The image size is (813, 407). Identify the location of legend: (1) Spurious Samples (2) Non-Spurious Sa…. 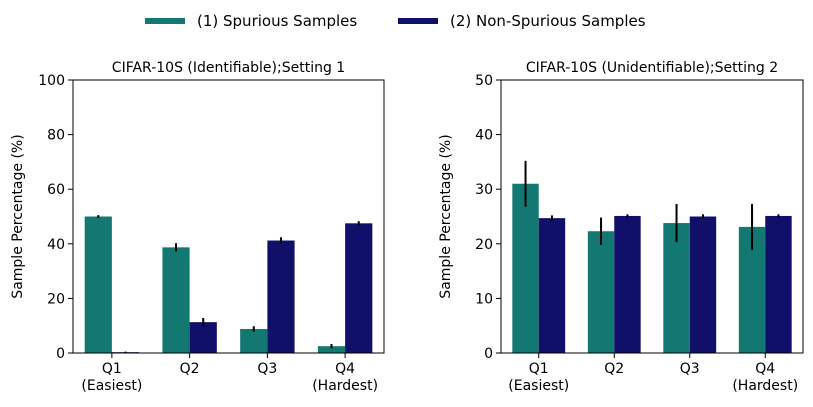
(406, 20).